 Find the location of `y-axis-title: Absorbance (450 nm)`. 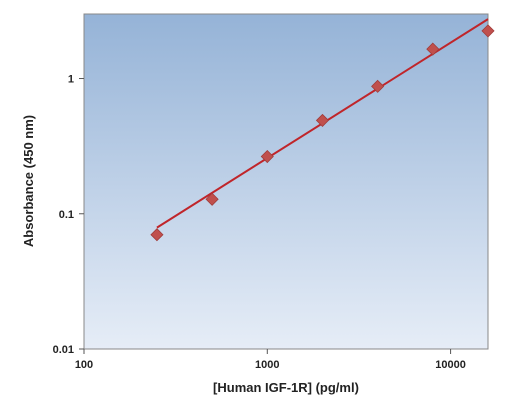

y-axis-title: Absorbance (450 nm) is located at coordinates (28, 181).